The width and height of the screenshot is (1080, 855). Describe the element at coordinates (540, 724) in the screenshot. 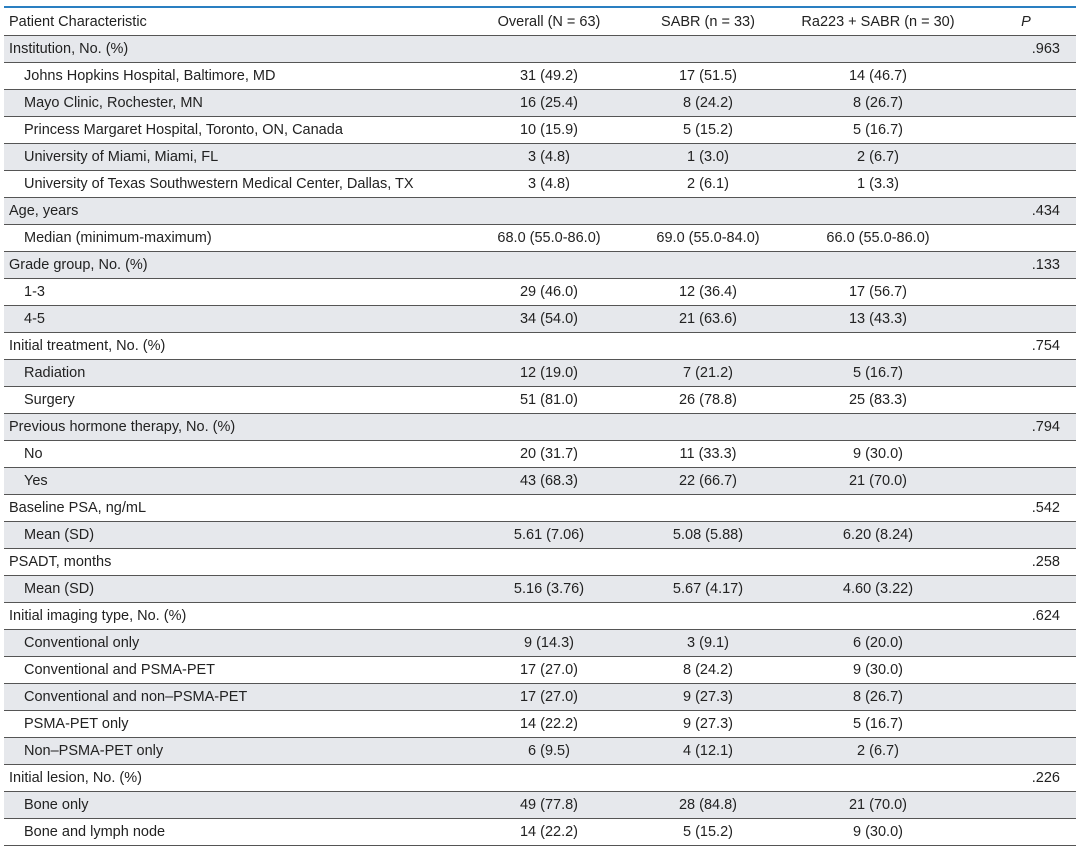

I see `table-row: PSMA-PET only 14 (22.2) 9 (27.3) 5 (16.7)` at that location.